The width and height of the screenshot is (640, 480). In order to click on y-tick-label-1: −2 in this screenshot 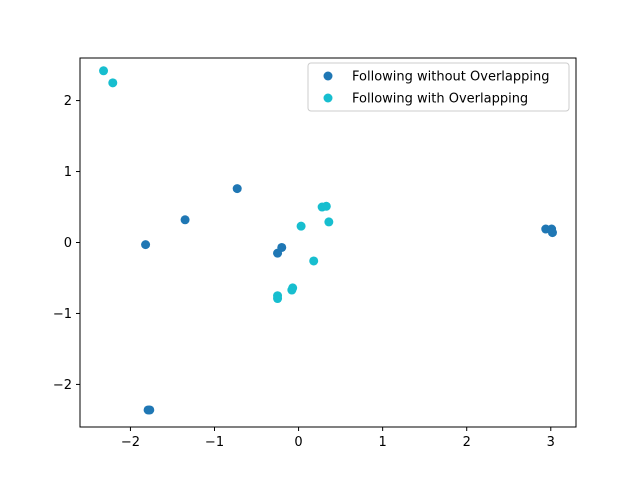, I will do `click(62, 385)`.